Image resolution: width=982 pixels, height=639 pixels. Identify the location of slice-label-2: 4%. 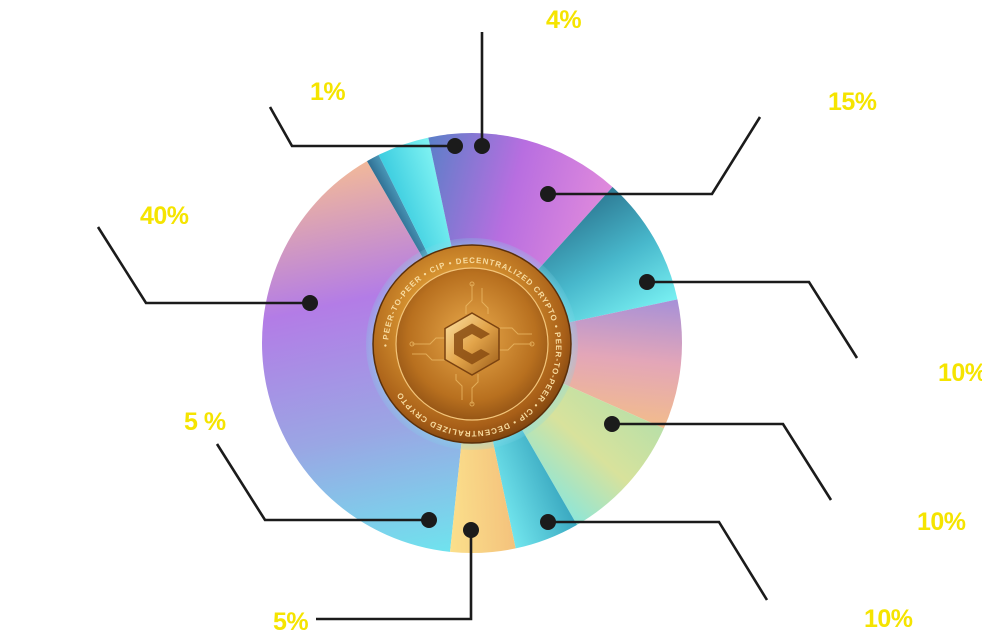
(563, 20).